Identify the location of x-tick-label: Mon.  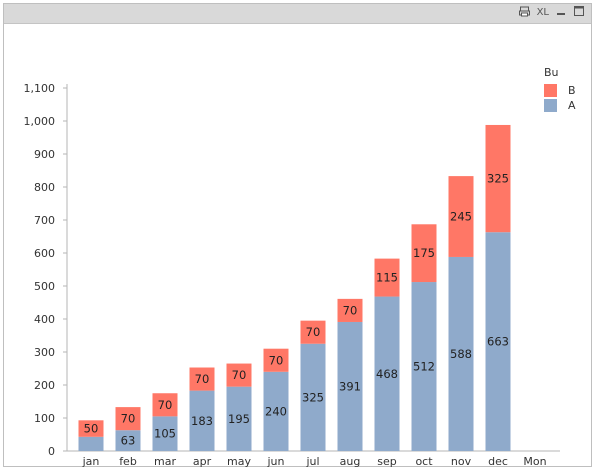
(534, 461).